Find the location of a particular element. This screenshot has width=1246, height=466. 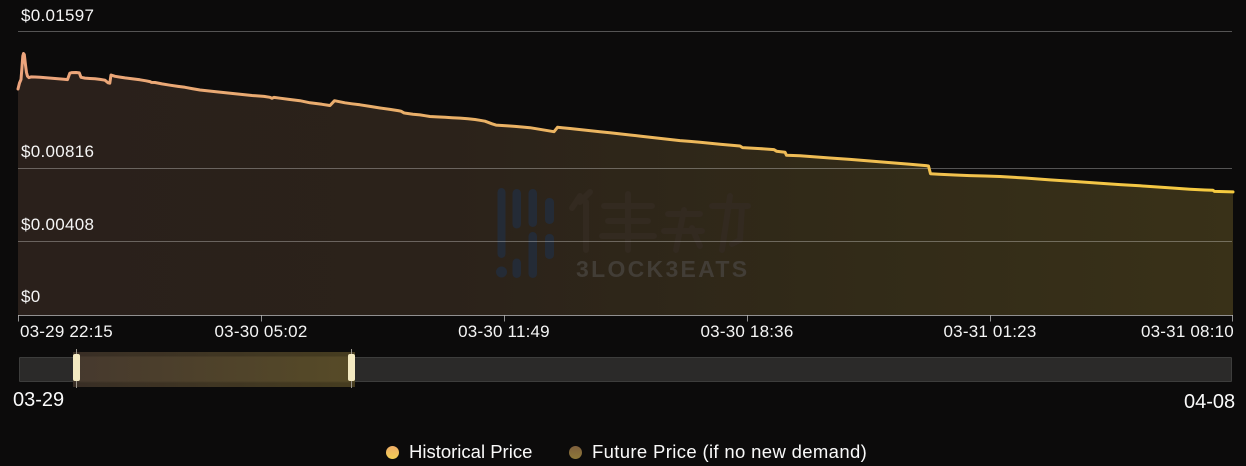

svg-text: 3LOCK3EATS is located at coordinates (662, 269).